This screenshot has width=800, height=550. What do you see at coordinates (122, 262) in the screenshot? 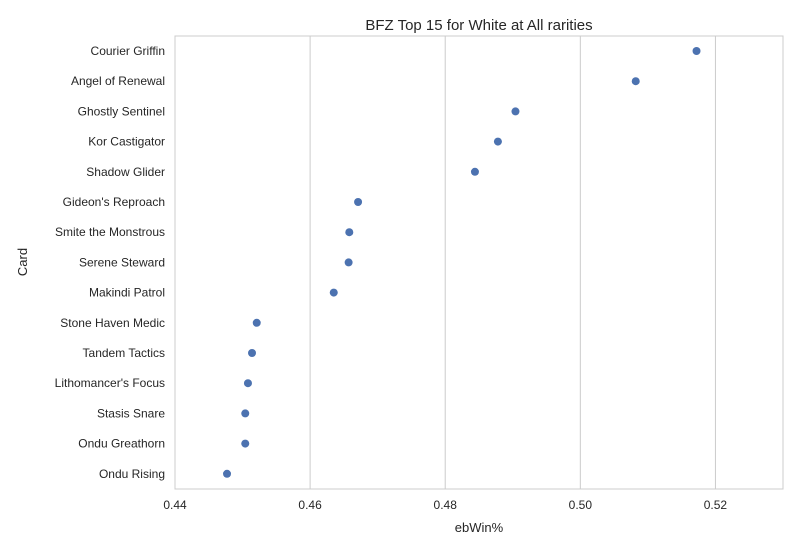
I see `y-tick-label: Serene Steward` at bounding box center [122, 262].